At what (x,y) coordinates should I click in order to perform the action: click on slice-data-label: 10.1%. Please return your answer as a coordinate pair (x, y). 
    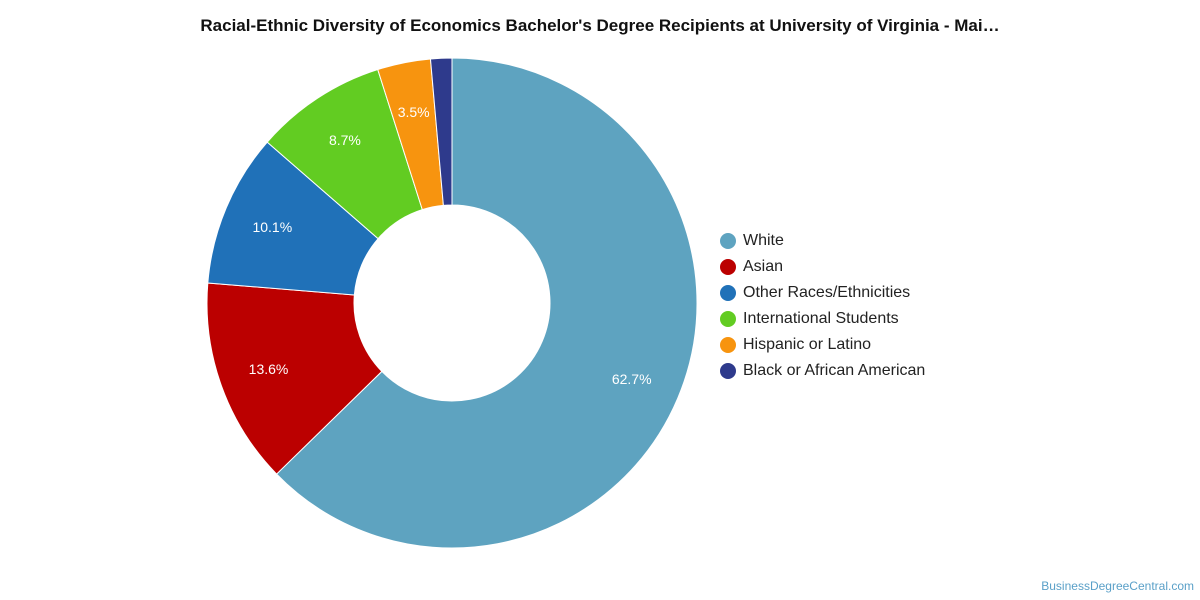
    Looking at the image, I should click on (272, 227).